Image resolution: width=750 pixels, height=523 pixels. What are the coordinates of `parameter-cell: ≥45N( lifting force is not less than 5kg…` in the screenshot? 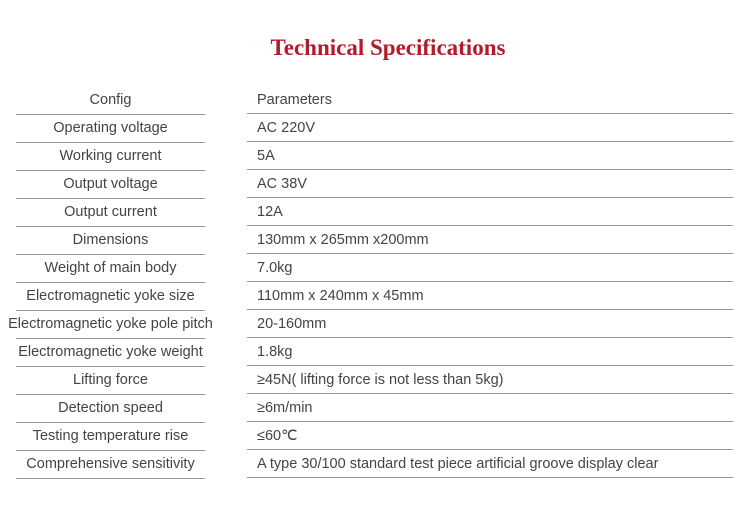 It's located at (490, 380).